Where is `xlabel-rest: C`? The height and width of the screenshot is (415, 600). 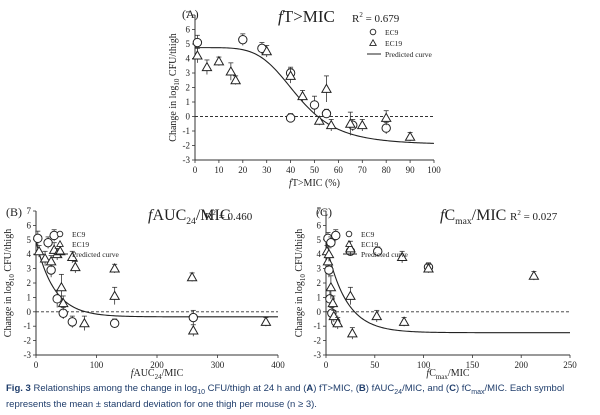
xlabel-rest: C is located at coordinates (432, 373).